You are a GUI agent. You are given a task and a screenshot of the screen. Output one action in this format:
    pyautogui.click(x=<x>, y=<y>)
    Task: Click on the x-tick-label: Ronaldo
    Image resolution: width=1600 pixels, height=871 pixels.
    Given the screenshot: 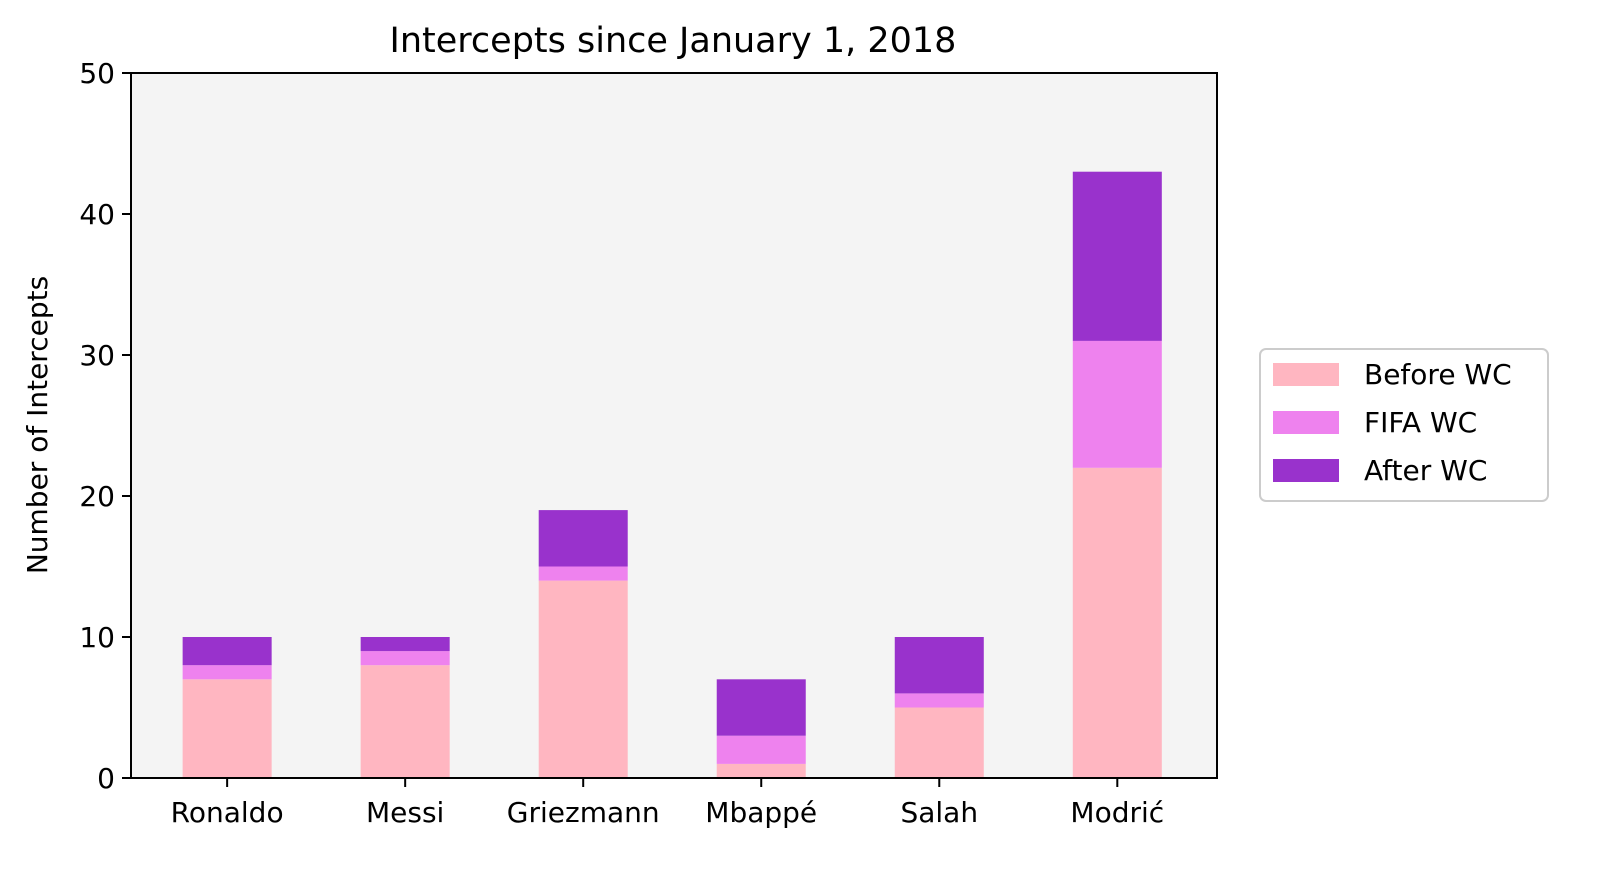 What is the action you would take?
    pyautogui.click(x=227, y=812)
    